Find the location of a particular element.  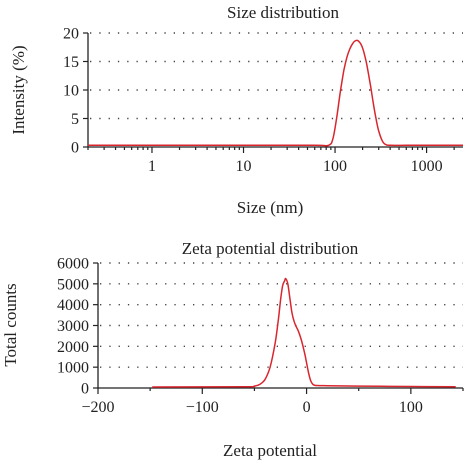

size-grid is located at coordinates (276, 76).